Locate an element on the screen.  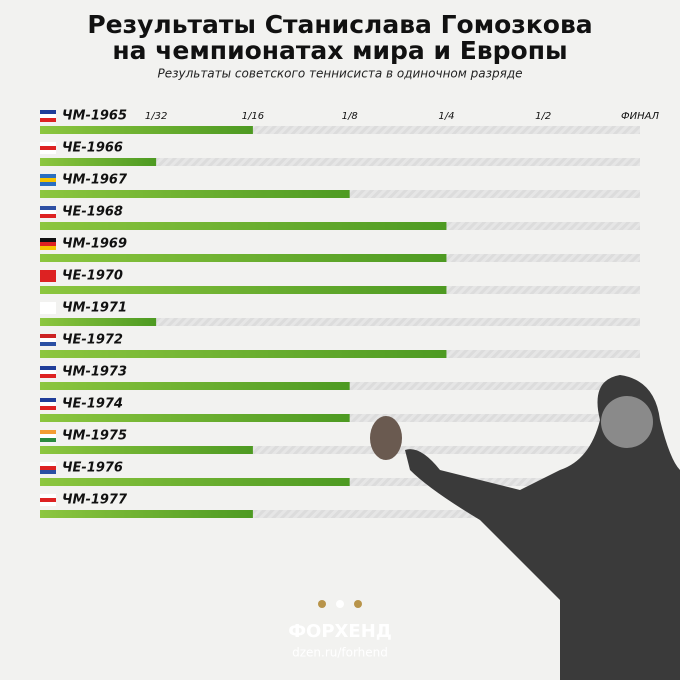
category-label: ЧМ-1977 is located at coordinates (95, 500).